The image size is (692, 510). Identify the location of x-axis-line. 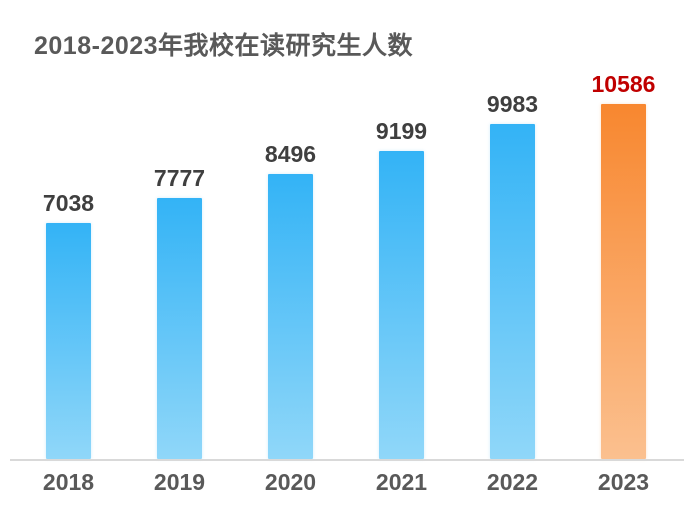
(347, 460).